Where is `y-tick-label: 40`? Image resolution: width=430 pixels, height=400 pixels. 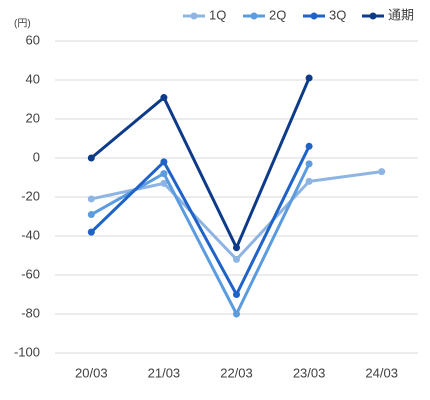
y-tick-label: 40 is located at coordinates (33, 78).